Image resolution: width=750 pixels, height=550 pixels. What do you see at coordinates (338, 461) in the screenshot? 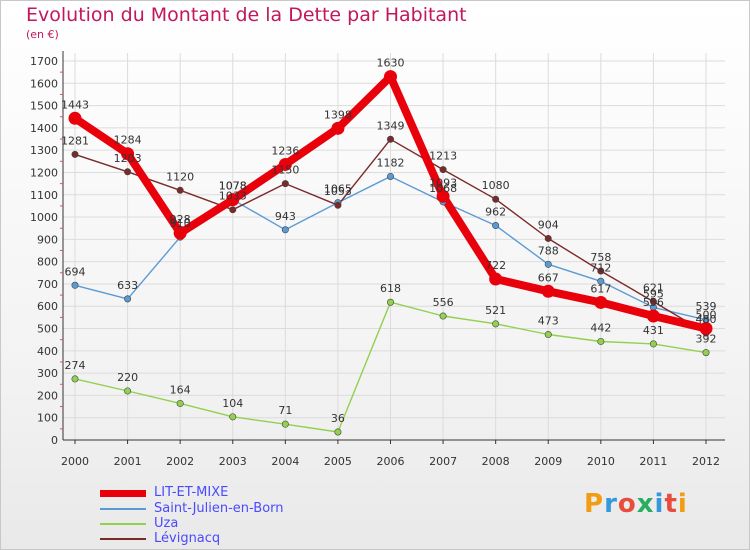
I see `x-tick-label: 2005` at bounding box center [338, 461].